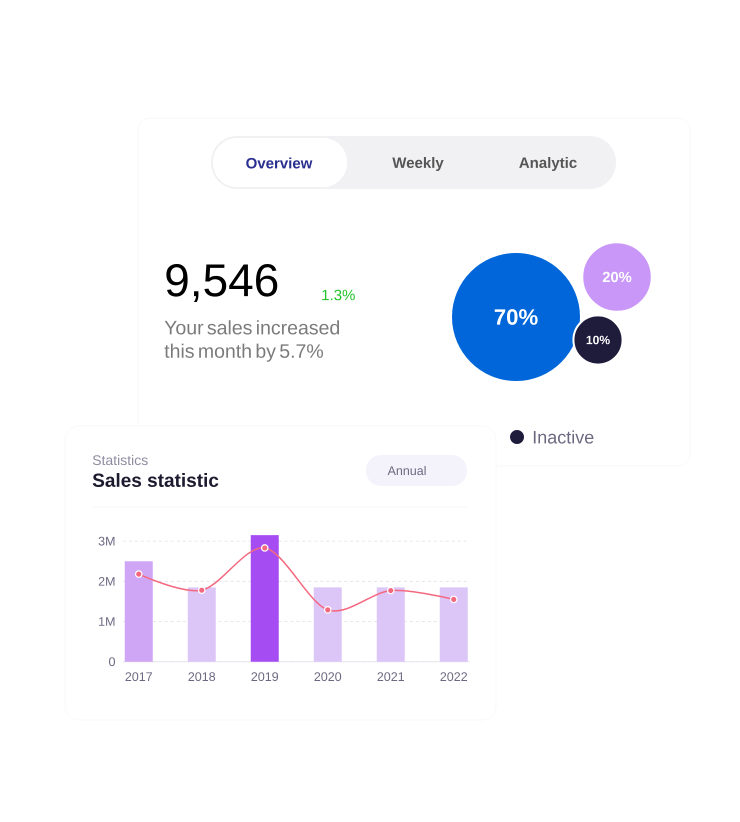 This screenshot has height=822, width=740. I want to click on text: 1.3%, so click(338, 295).